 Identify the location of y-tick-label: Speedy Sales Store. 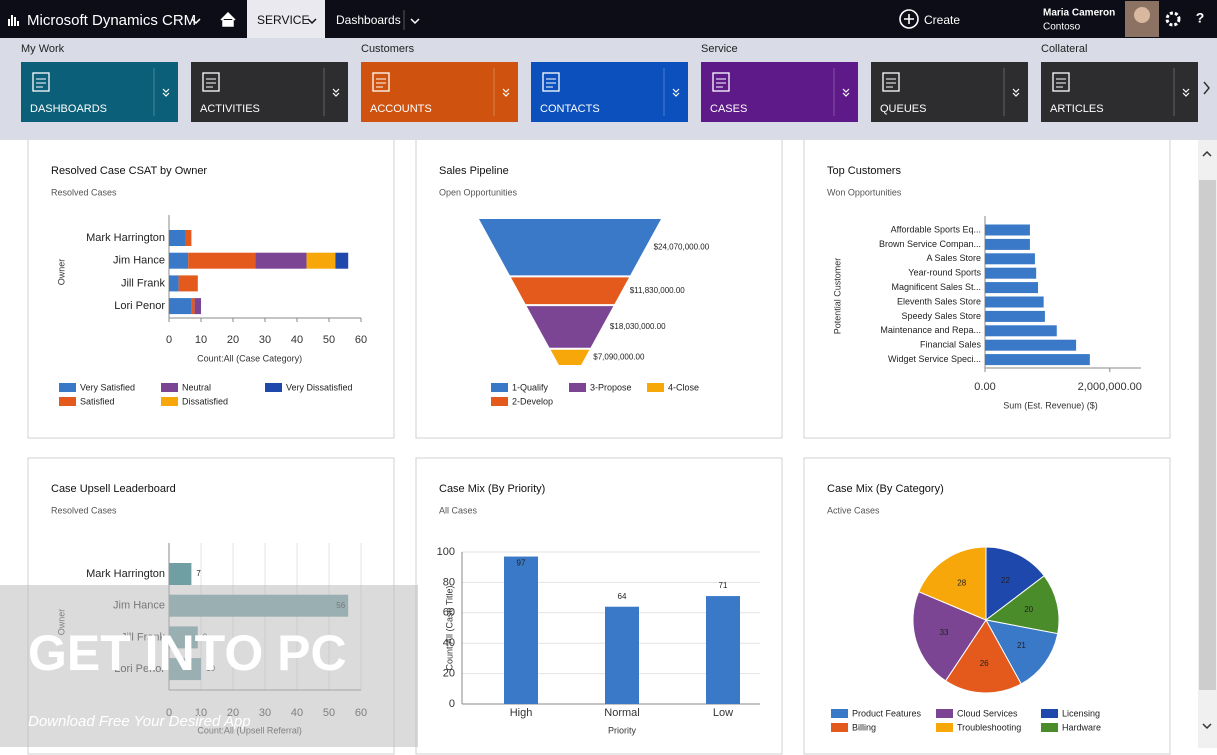
(941, 316).